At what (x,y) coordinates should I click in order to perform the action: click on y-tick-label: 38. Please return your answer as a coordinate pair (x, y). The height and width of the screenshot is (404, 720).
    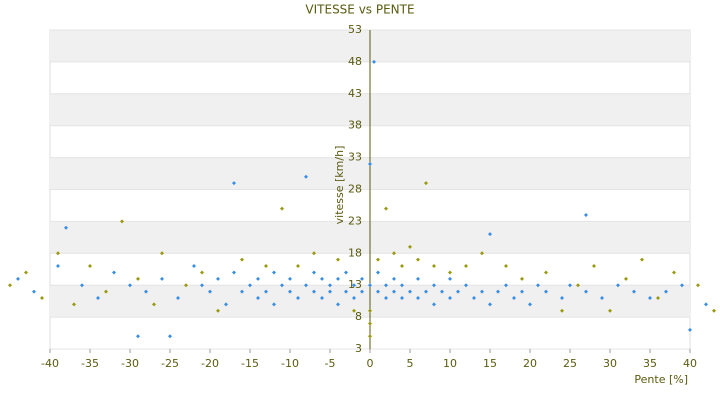
    Looking at the image, I should click on (355, 125).